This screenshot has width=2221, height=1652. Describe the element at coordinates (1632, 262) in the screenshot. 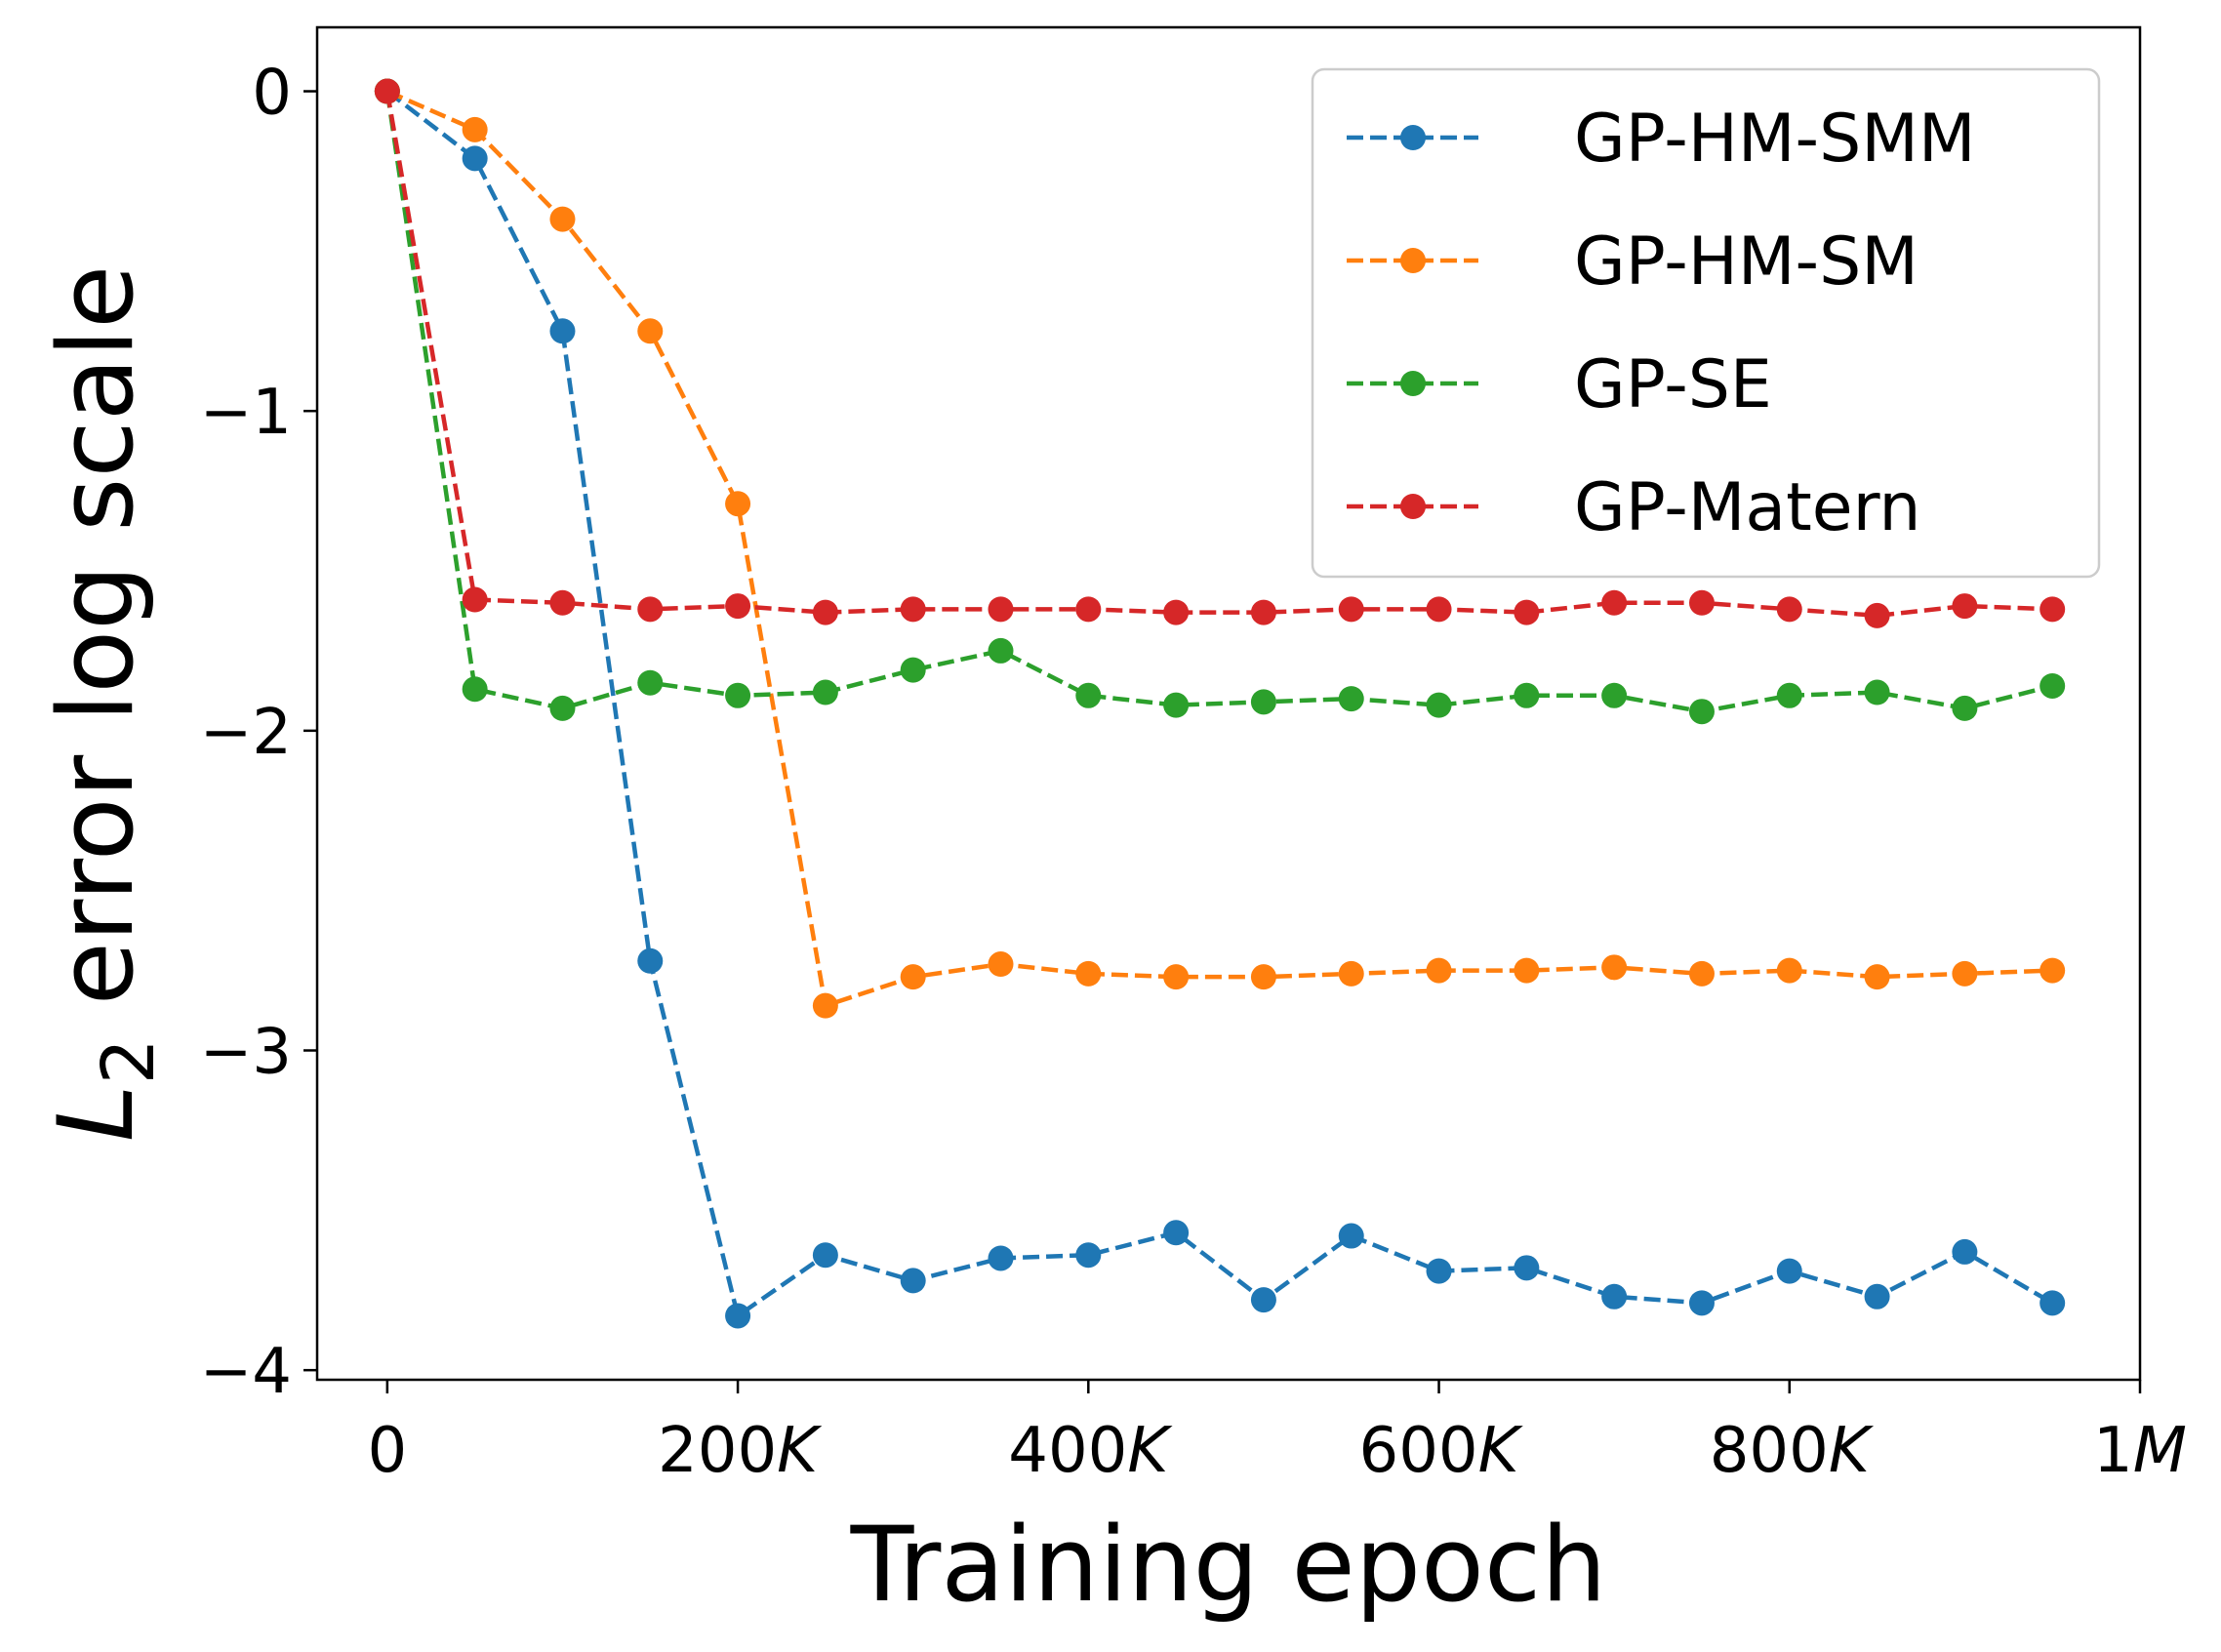

I see `legend-item-gp-hm-sm: GP-HM-SM` at that location.